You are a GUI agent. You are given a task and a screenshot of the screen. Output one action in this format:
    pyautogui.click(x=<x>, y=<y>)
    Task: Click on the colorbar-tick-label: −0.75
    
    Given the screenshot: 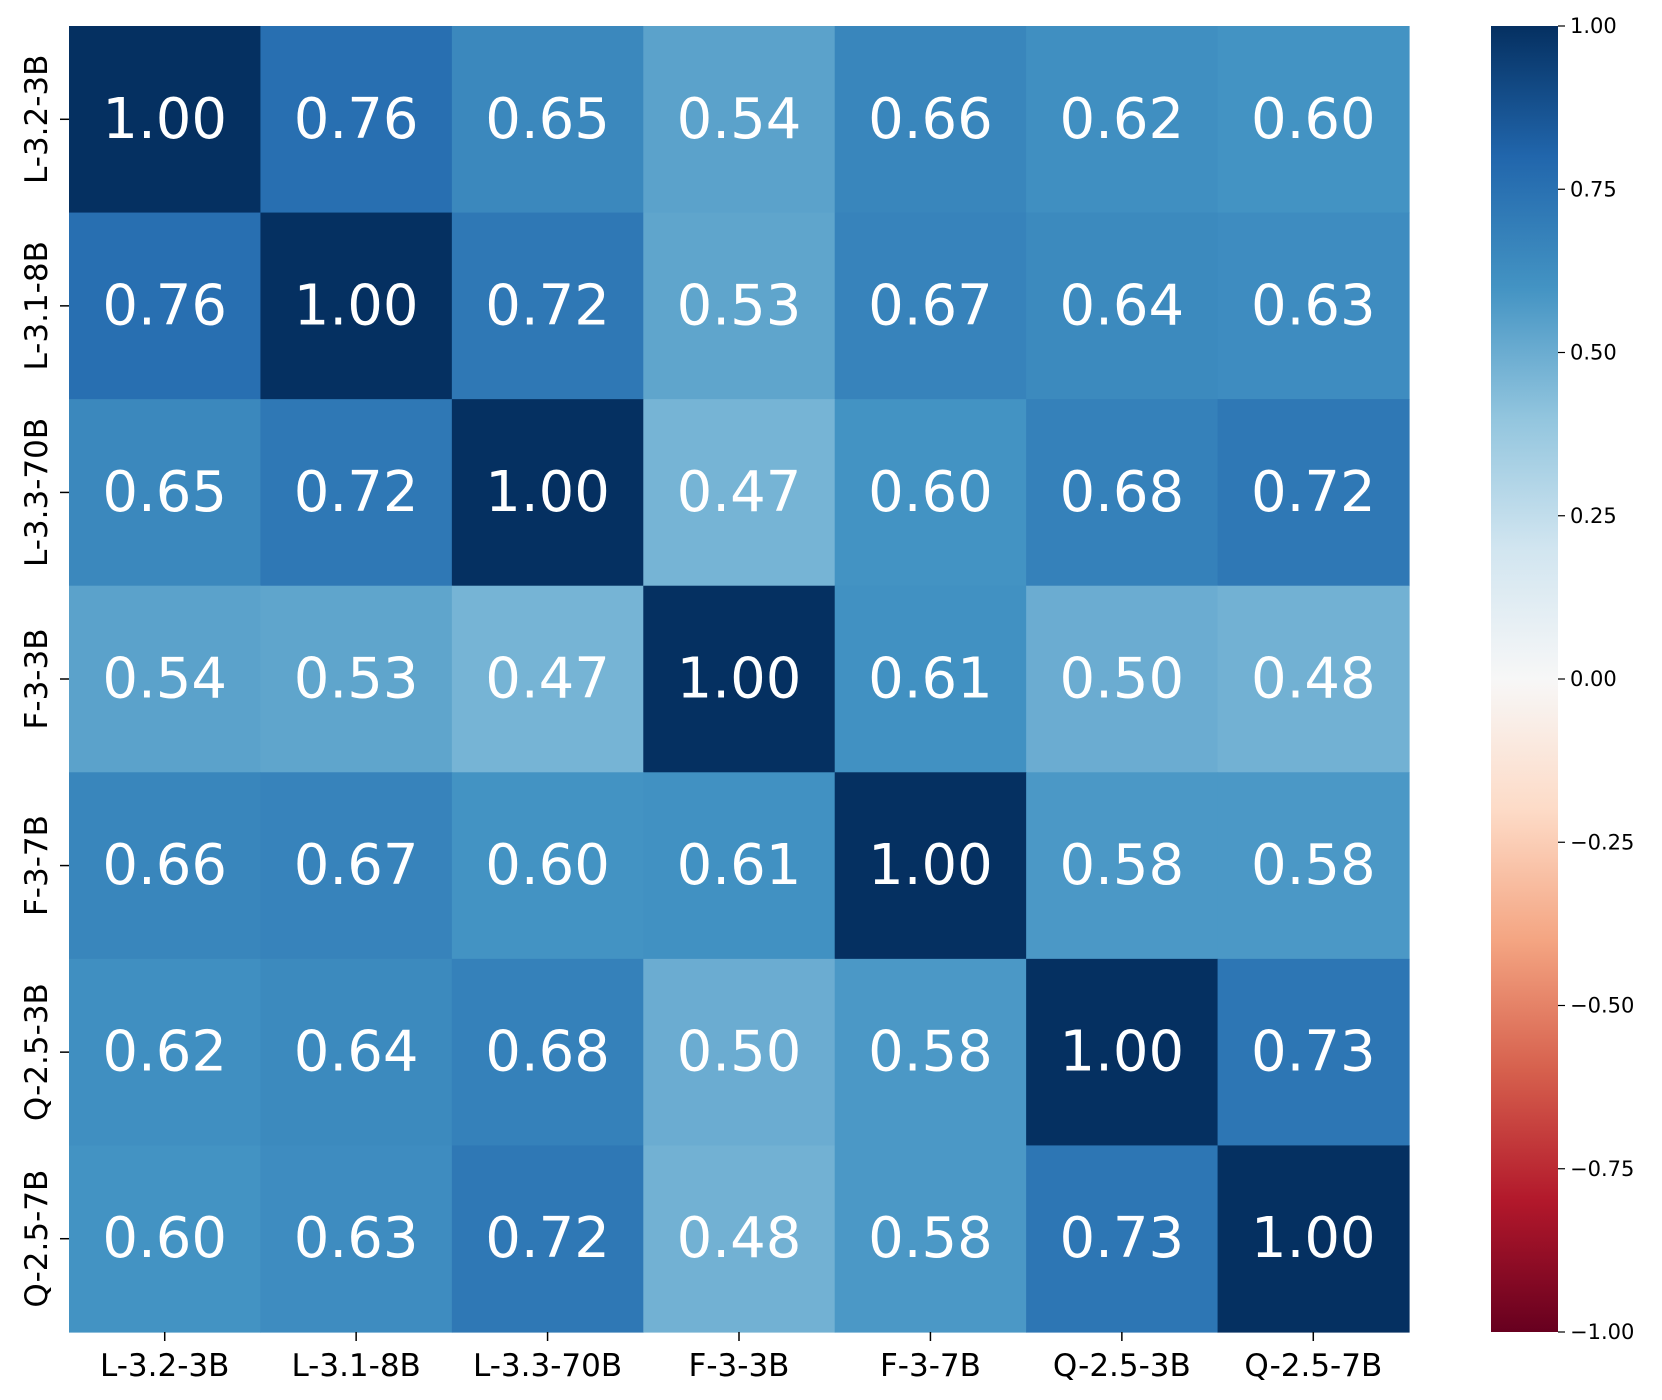 What is the action you would take?
    pyautogui.click(x=1602, y=1169)
    